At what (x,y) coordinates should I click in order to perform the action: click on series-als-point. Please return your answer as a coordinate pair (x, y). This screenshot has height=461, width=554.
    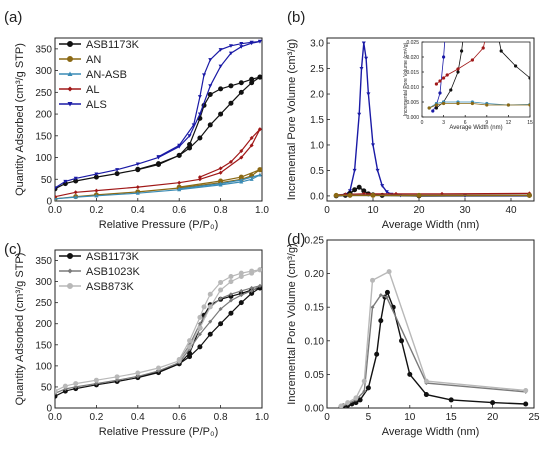
    Looking at the image, I should click on (373, 145).